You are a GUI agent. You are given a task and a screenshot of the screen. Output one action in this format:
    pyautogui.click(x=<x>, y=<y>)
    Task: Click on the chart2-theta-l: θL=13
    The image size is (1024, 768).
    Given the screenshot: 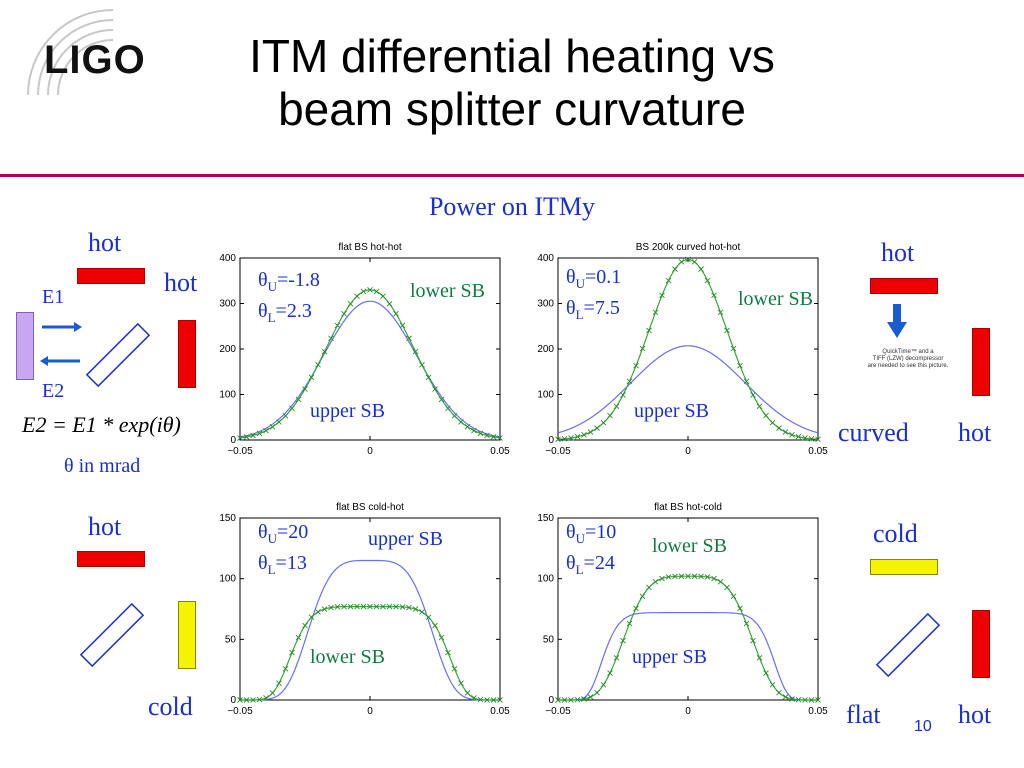 What is the action you would take?
    pyautogui.click(x=282, y=564)
    